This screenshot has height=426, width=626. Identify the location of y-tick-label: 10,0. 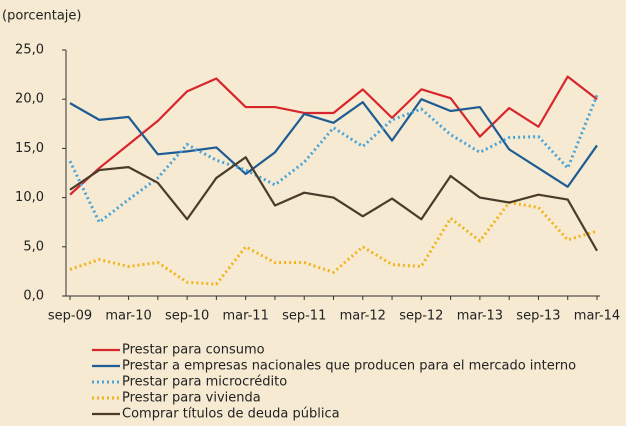
(29, 197).